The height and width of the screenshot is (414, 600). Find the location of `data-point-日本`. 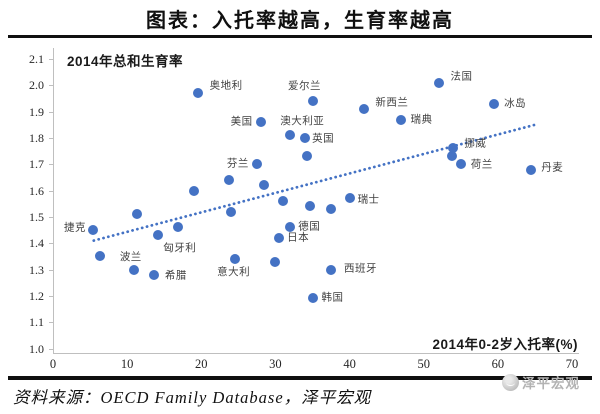

data-point-日本 is located at coordinates (279, 237).